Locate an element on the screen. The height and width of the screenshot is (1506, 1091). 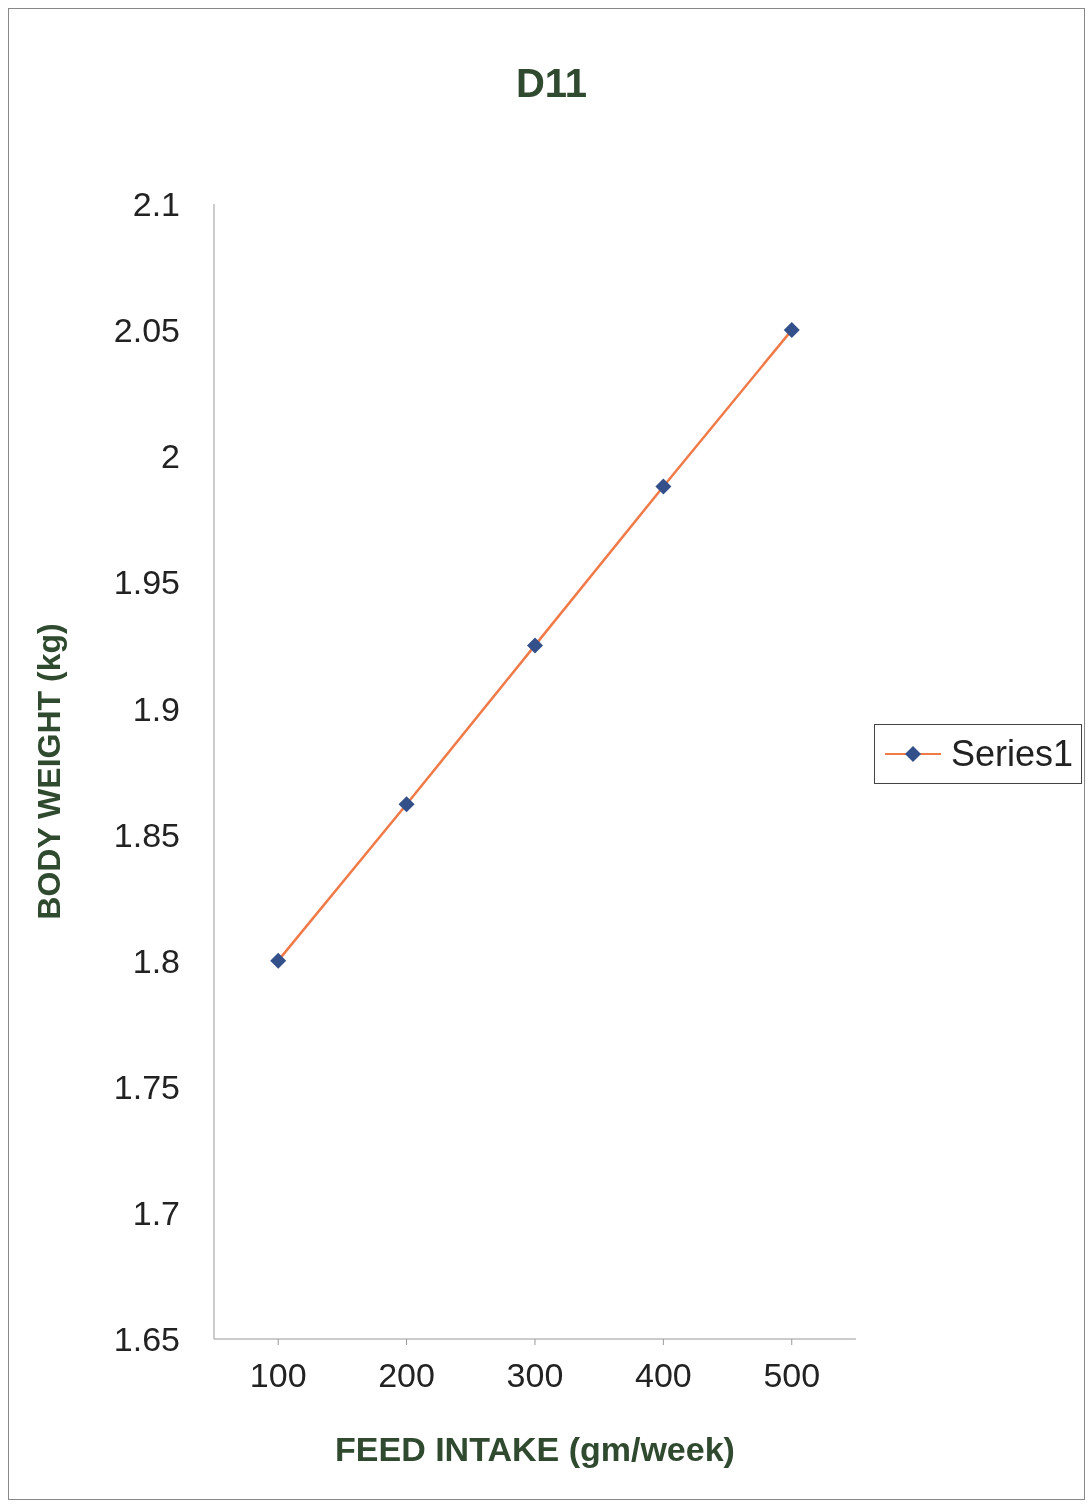
x-axis-title: FEED INTAKE (gm/week) is located at coordinates (535, 1449).